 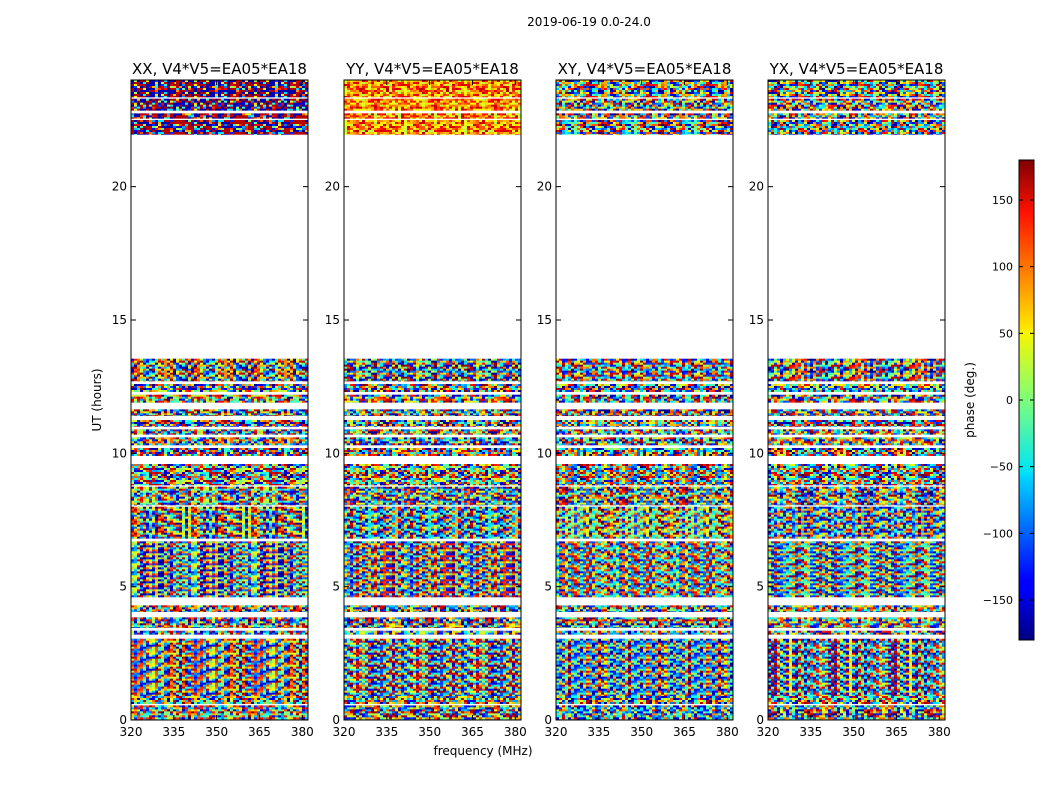 I want to click on x-tick-label: 365, so click(x=684, y=732).